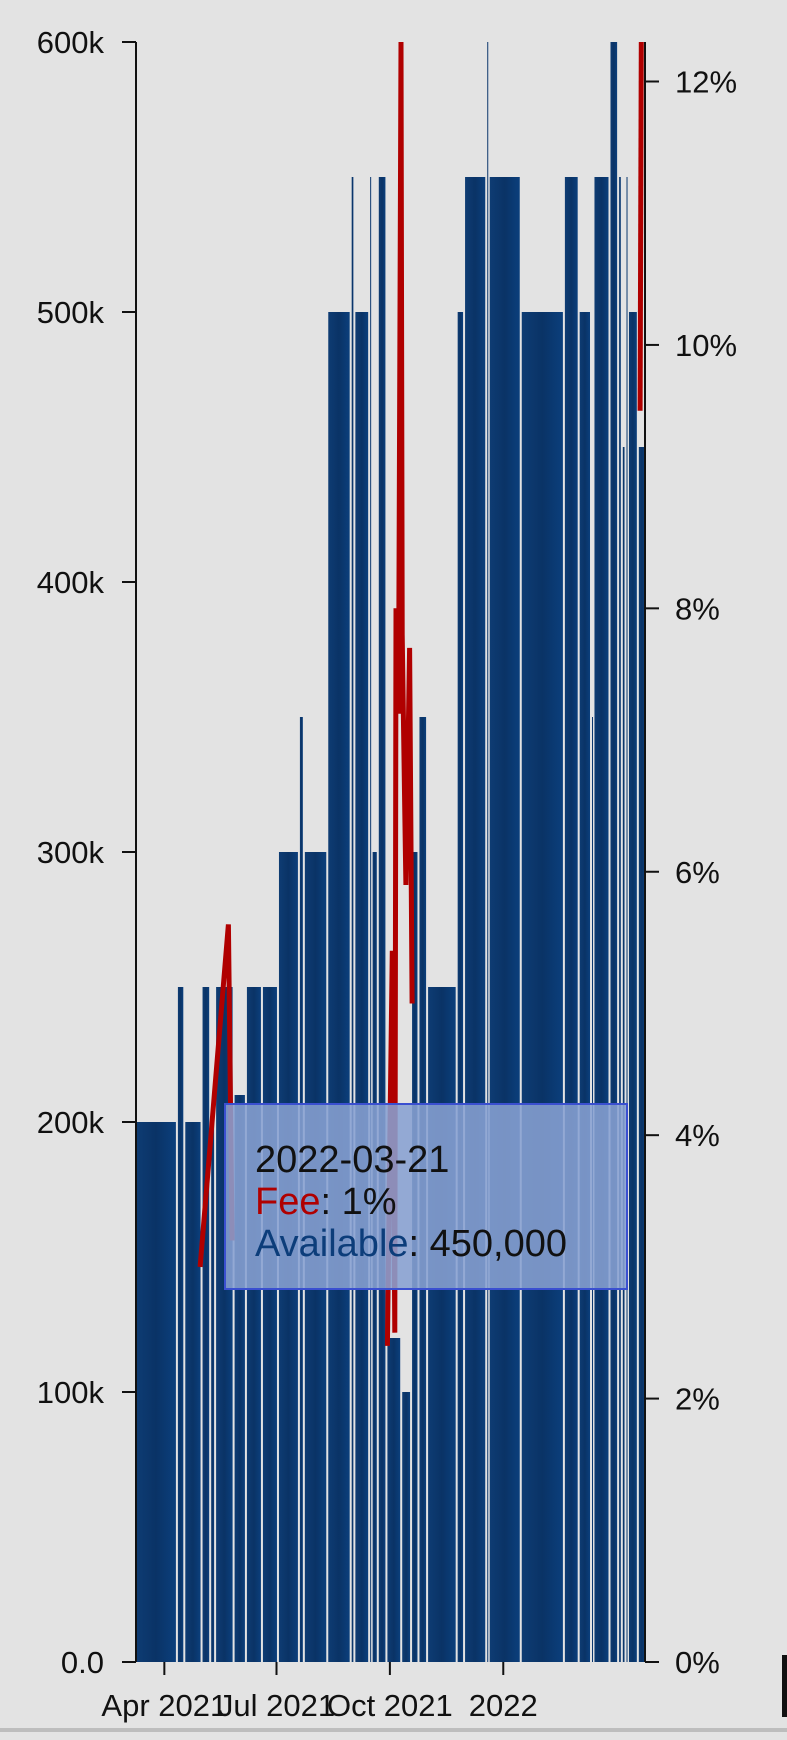 This screenshot has height=1740, width=787. Describe the element at coordinates (71, 312) in the screenshot. I see `left-tick-label: 500k` at that location.